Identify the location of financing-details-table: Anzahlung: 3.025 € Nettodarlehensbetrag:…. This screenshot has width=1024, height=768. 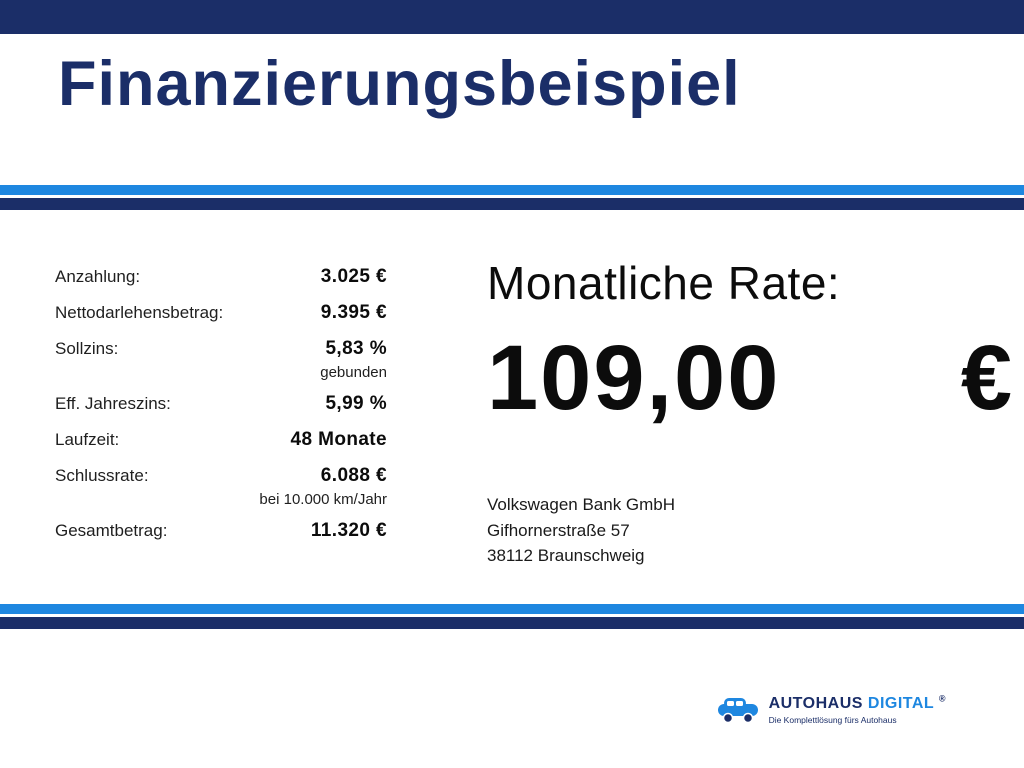
(221, 411).